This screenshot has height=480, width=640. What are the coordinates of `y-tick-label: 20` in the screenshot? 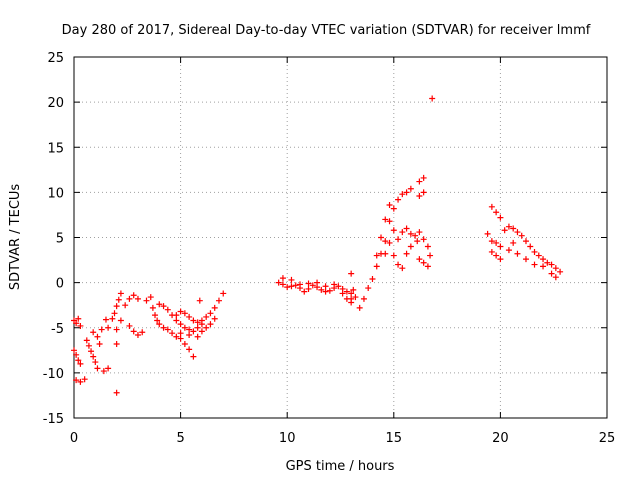 It's located at (55, 103).